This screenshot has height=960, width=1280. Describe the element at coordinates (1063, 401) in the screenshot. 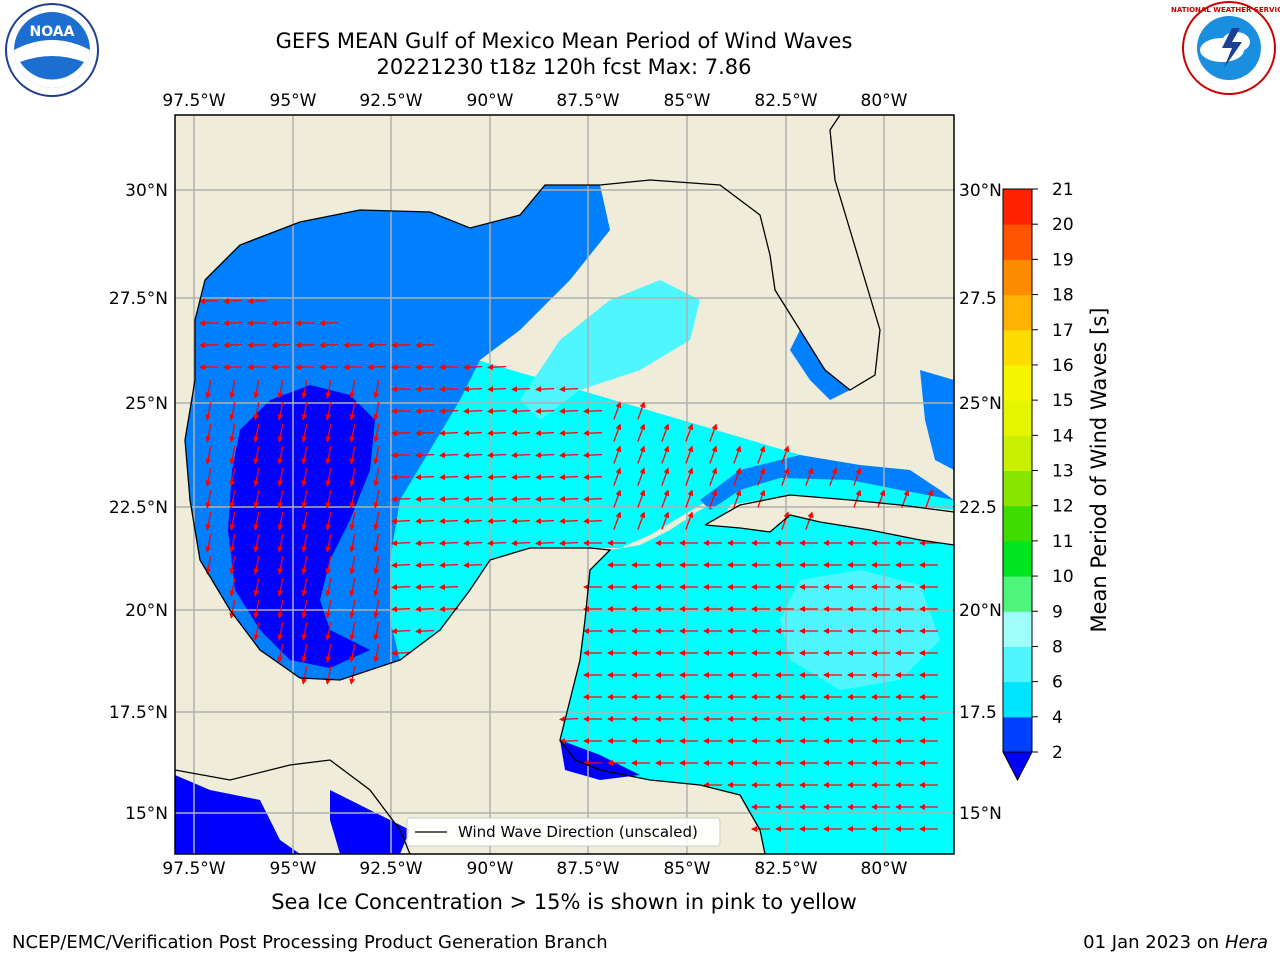

I see `colorbar-tick-label: 15` at that location.